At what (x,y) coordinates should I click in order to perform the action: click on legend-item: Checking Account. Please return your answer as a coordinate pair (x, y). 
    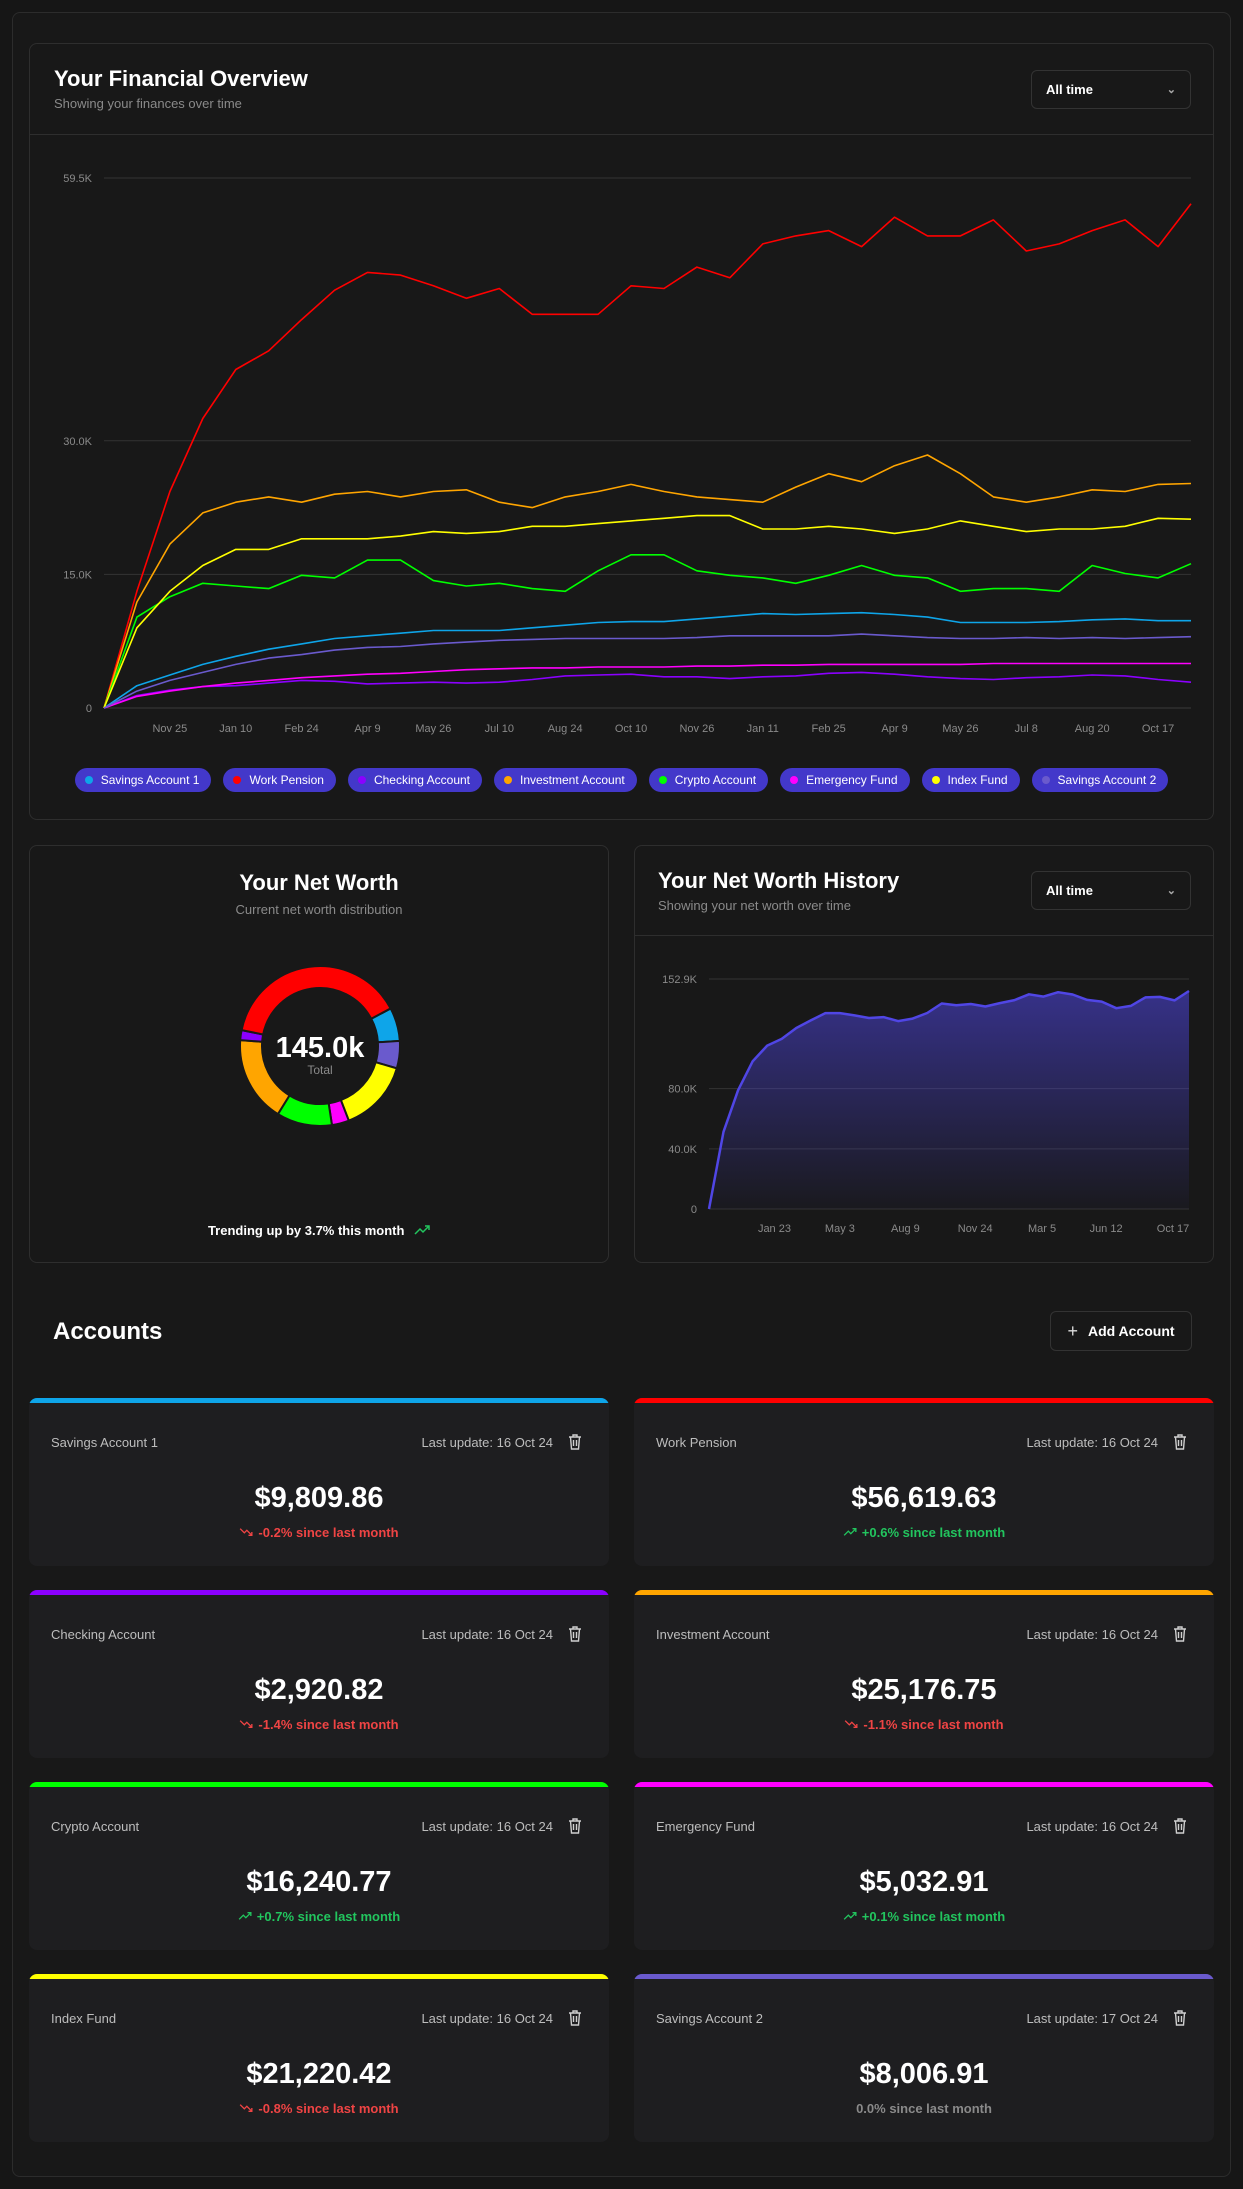
    Looking at the image, I should click on (414, 780).